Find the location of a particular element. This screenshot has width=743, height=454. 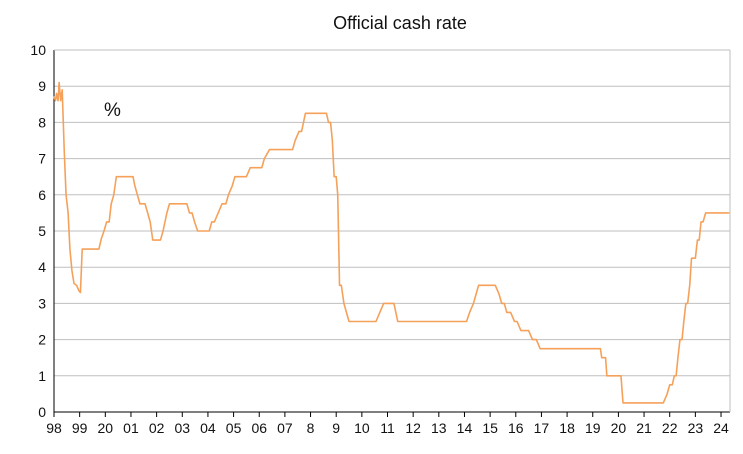

y-tick-label: 10 is located at coordinates (38, 50).